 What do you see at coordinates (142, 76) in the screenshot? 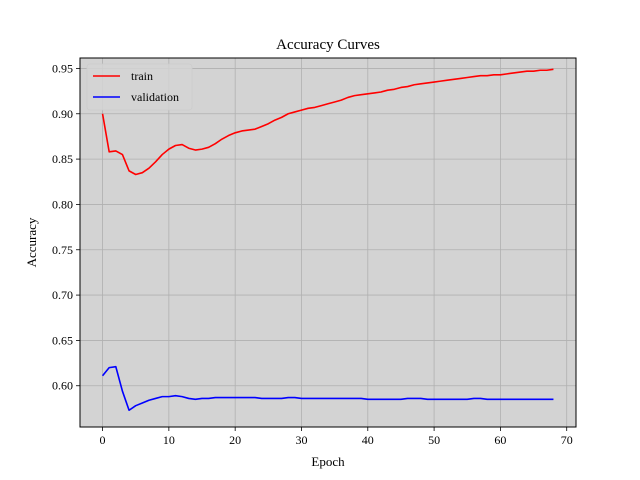
I see `legend-label-train: train` at bounding box center [142, 76].